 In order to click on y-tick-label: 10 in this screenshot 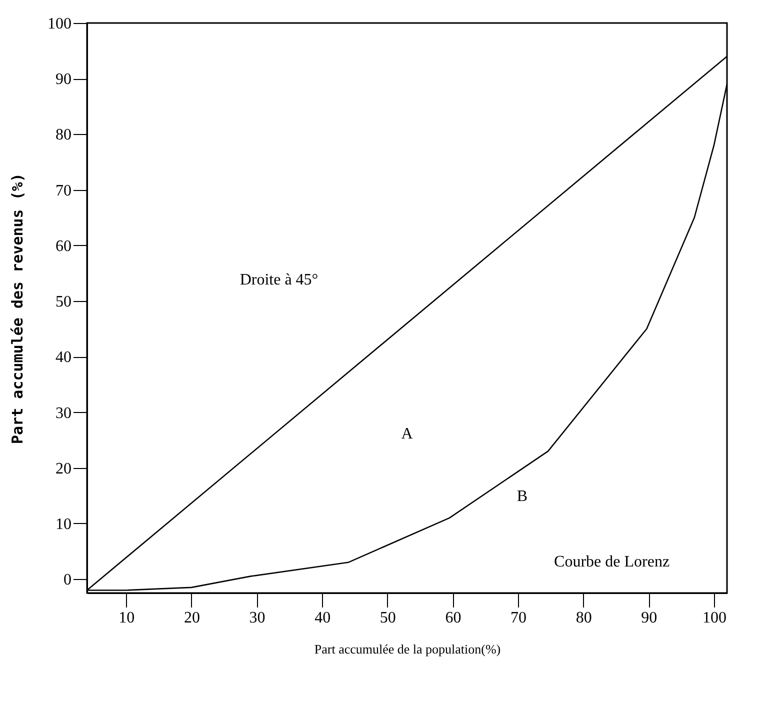, I will do `click(64, 524)`.